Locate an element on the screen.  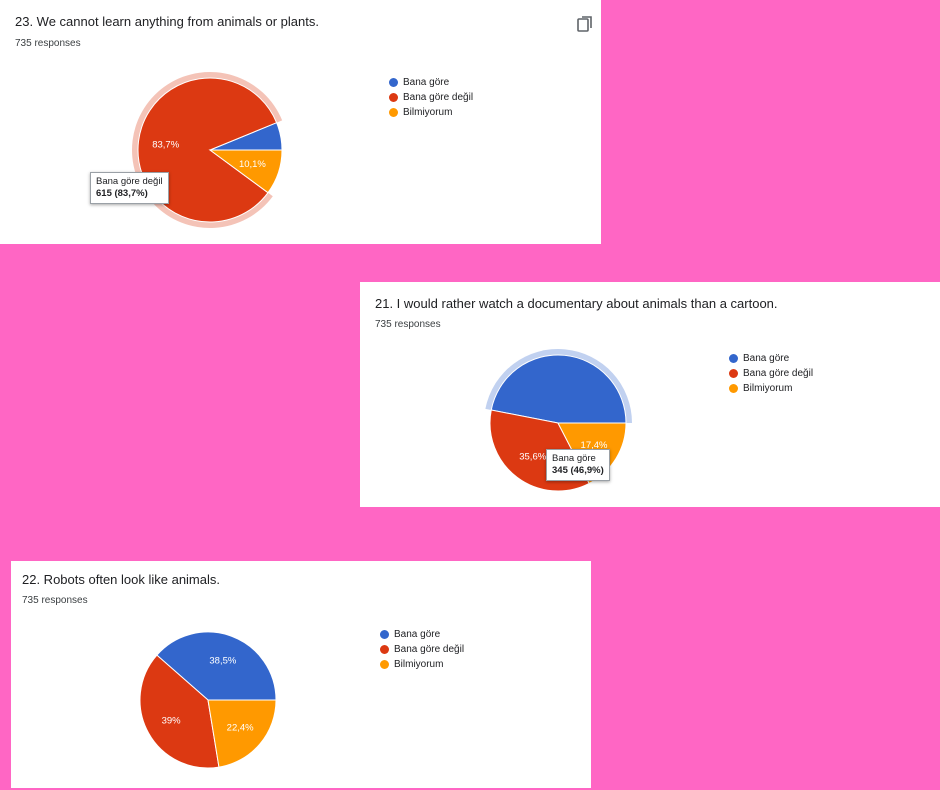
tooltip-label: Bana göre değil is located at coordinates (129, 181).